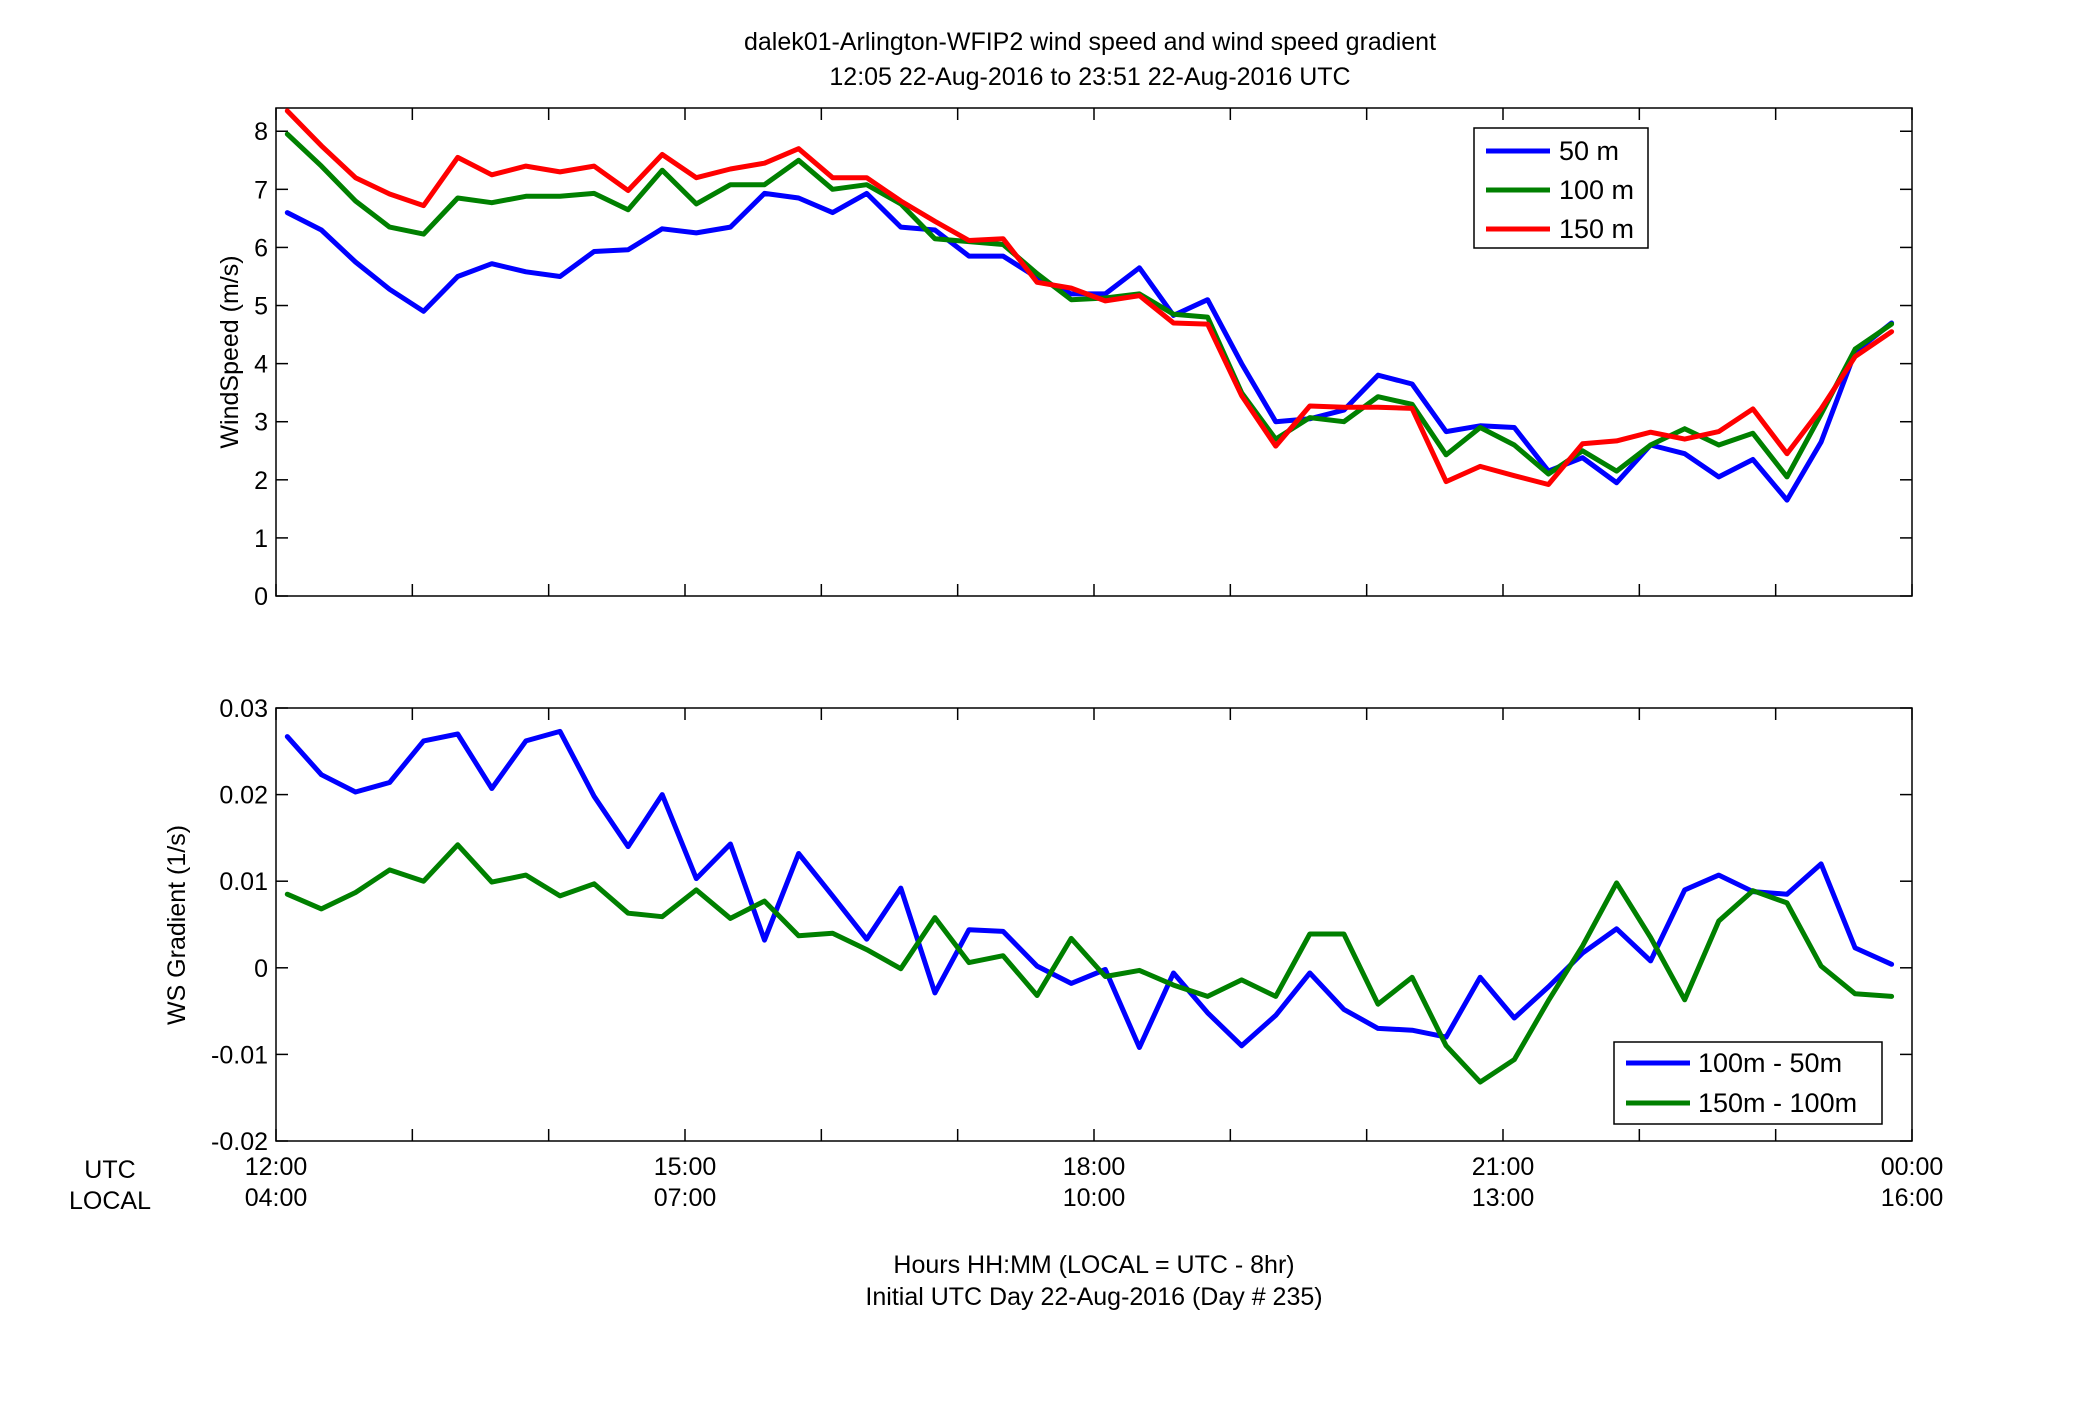 This screenshot has height=1425, width=2098. What do you see at coordinates (261, 597) in the screenshot?
I see `windspeed-ytick-label: 0` at bounding box center [261, 597].